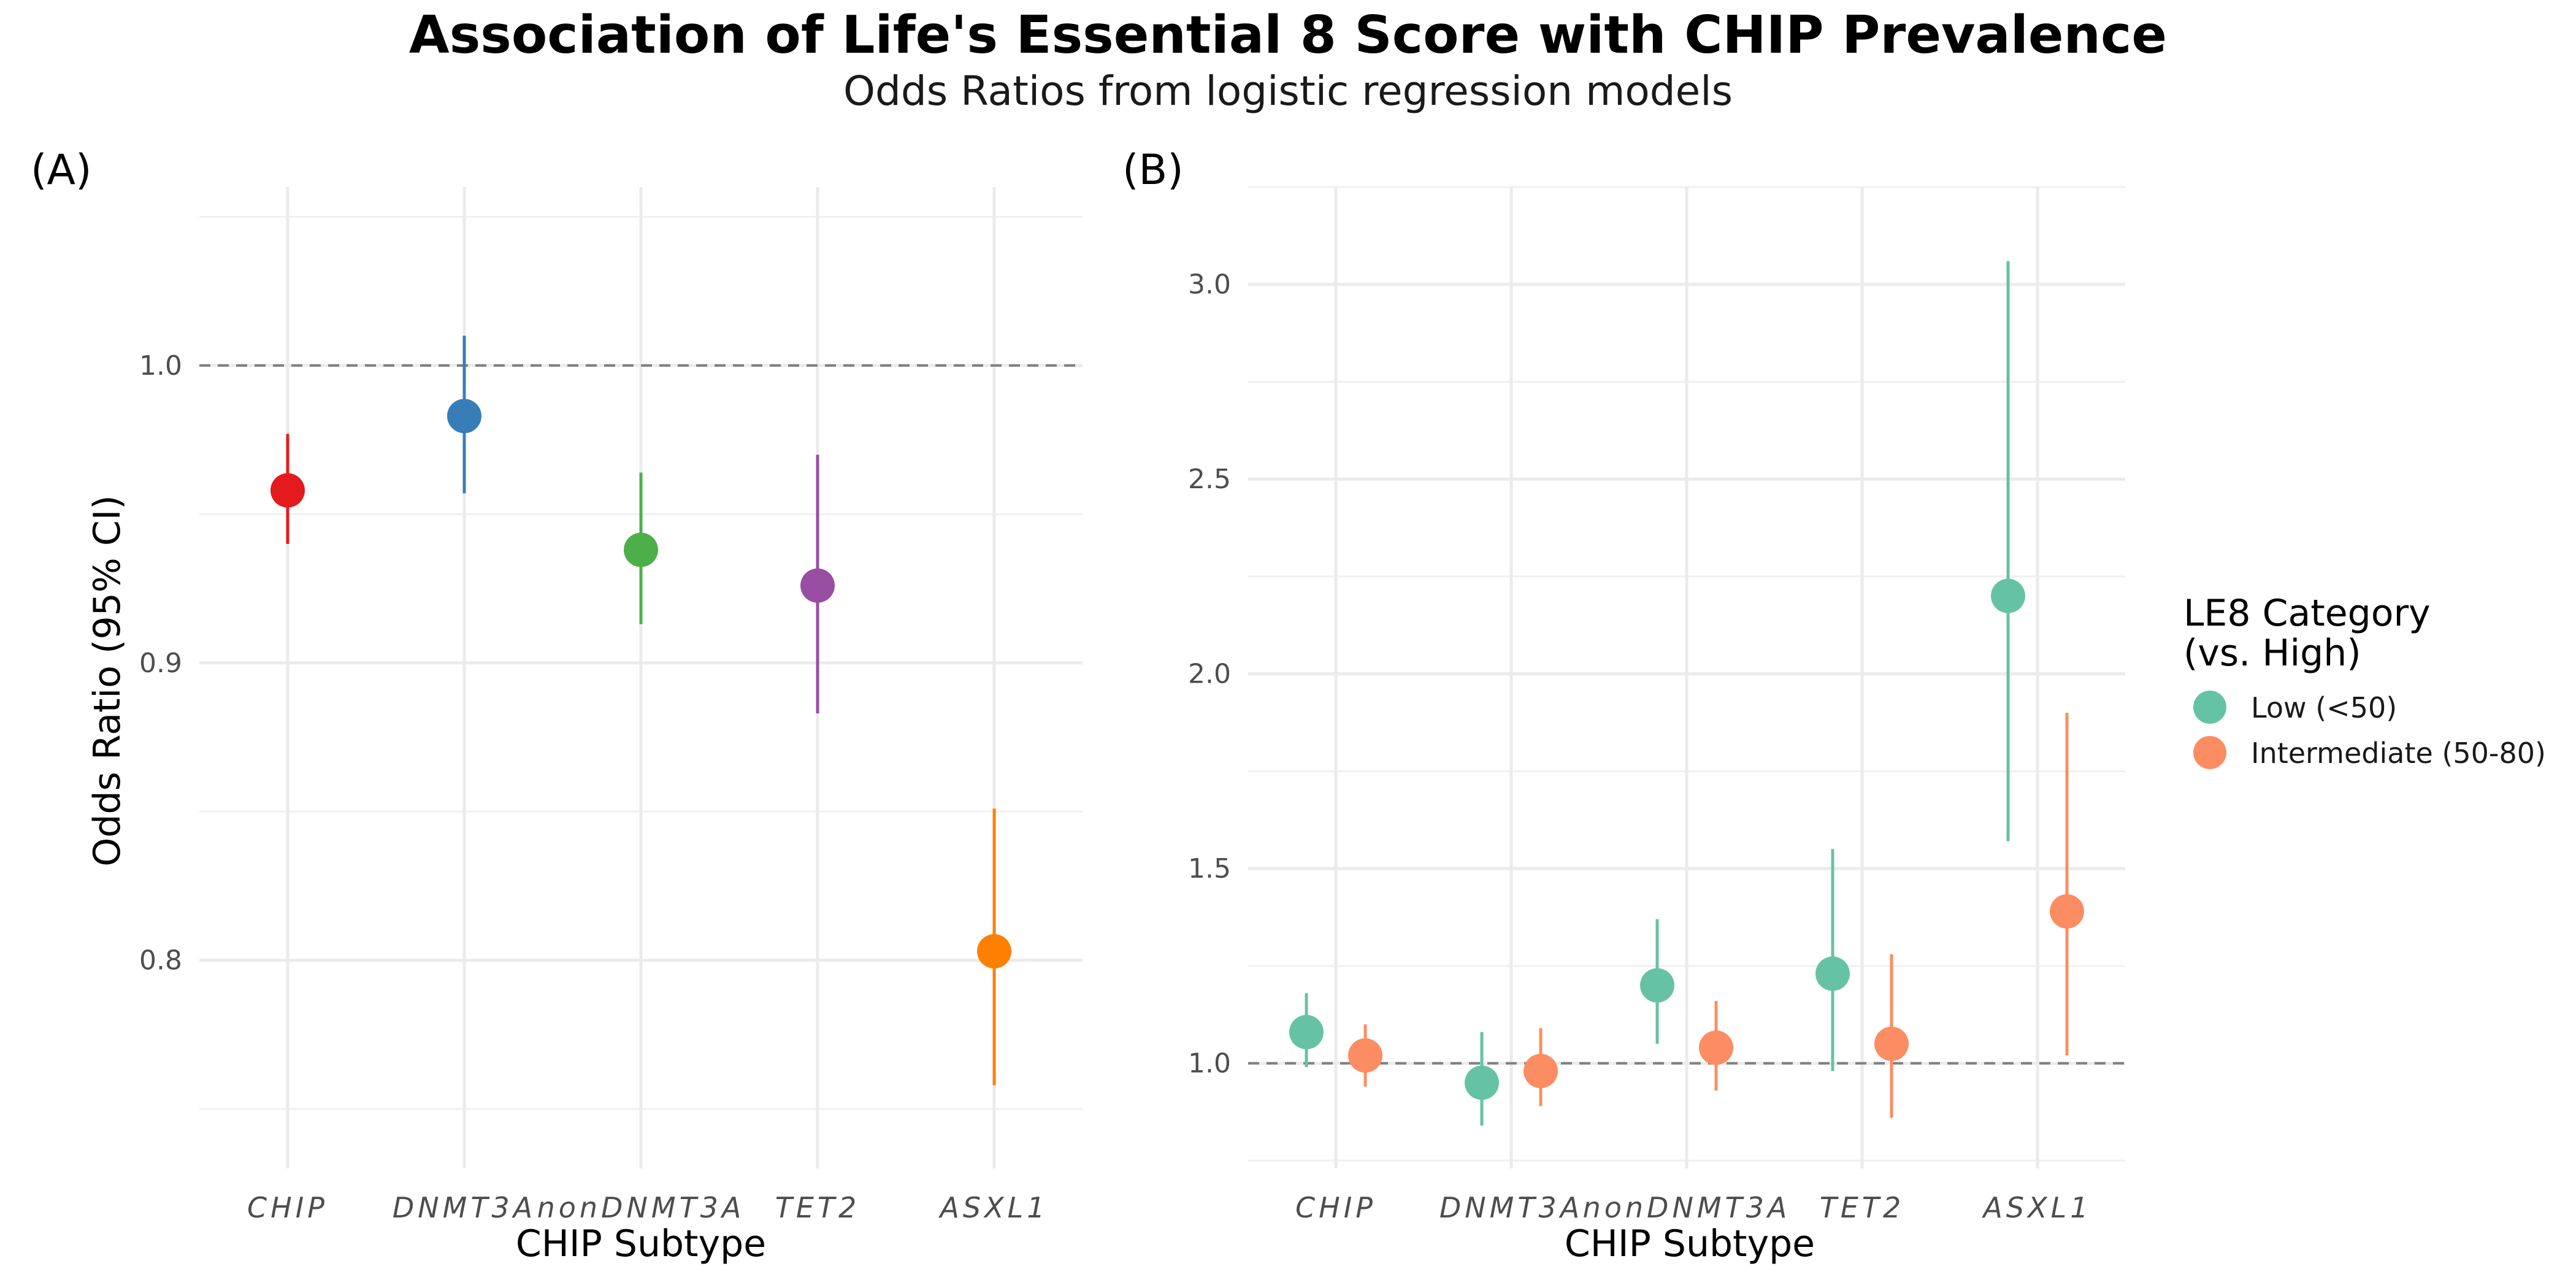 The height and width of the screenshot is (1288, 2576). What do you see at coordinates (160, 960) in the screenshot?
I see `y-tick-label: 0.8` at bounding box center [160, 960].